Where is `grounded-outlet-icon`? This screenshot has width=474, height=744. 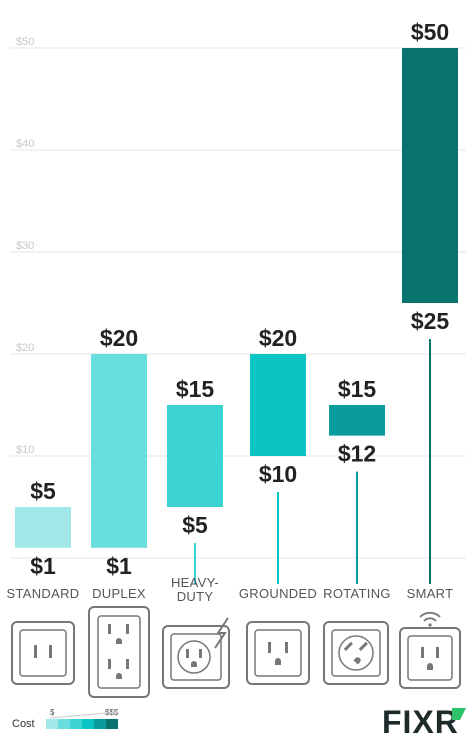
grounded-outlet-icon is located at coordinates (278, 653).